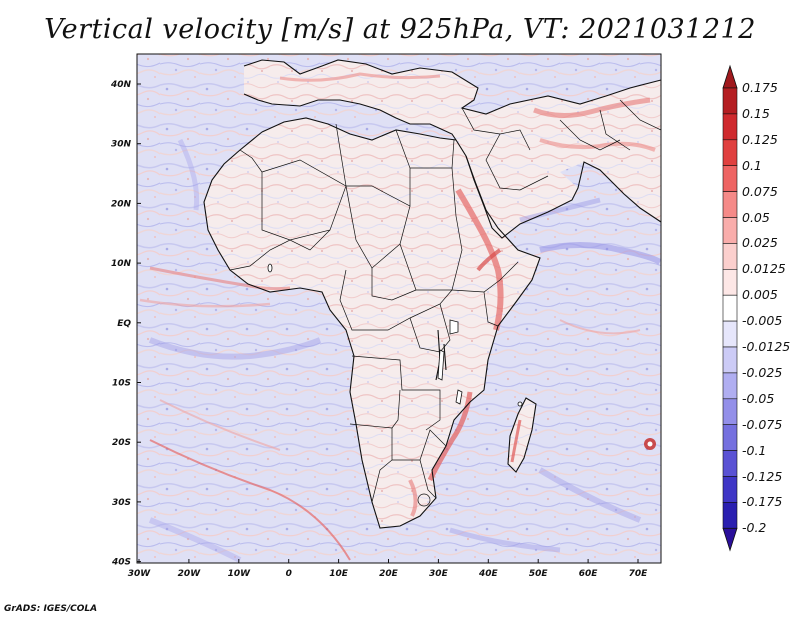  I want to click on colorbar-label: 0.15, so click(756, 113).